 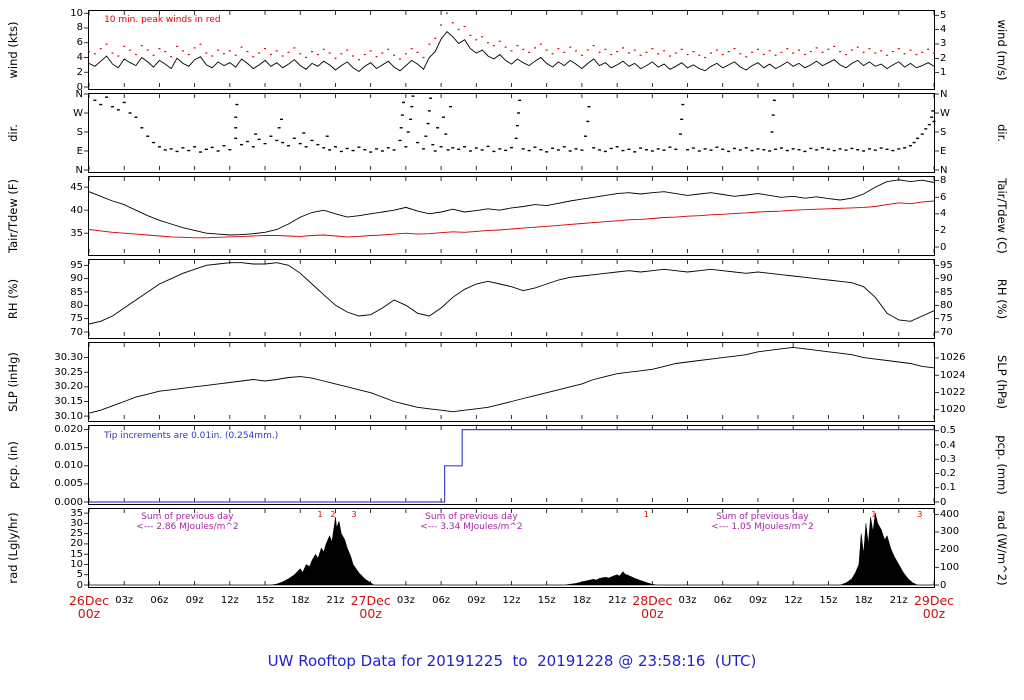 I want to click on wind-right-ticks: 1 2 3 4 5, so click(x=957, y=50).